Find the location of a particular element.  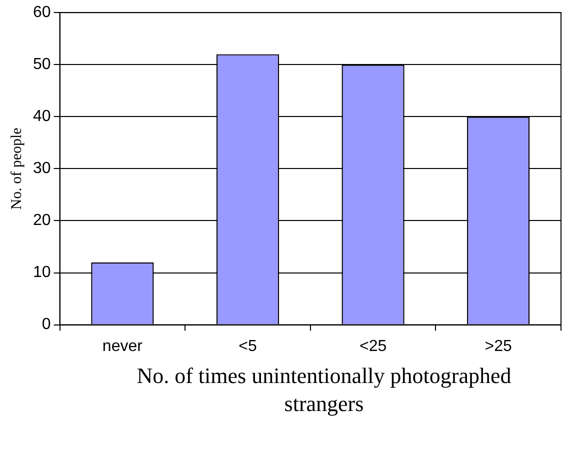

y-tick-label: 40 is located at coordinates (42, 117).